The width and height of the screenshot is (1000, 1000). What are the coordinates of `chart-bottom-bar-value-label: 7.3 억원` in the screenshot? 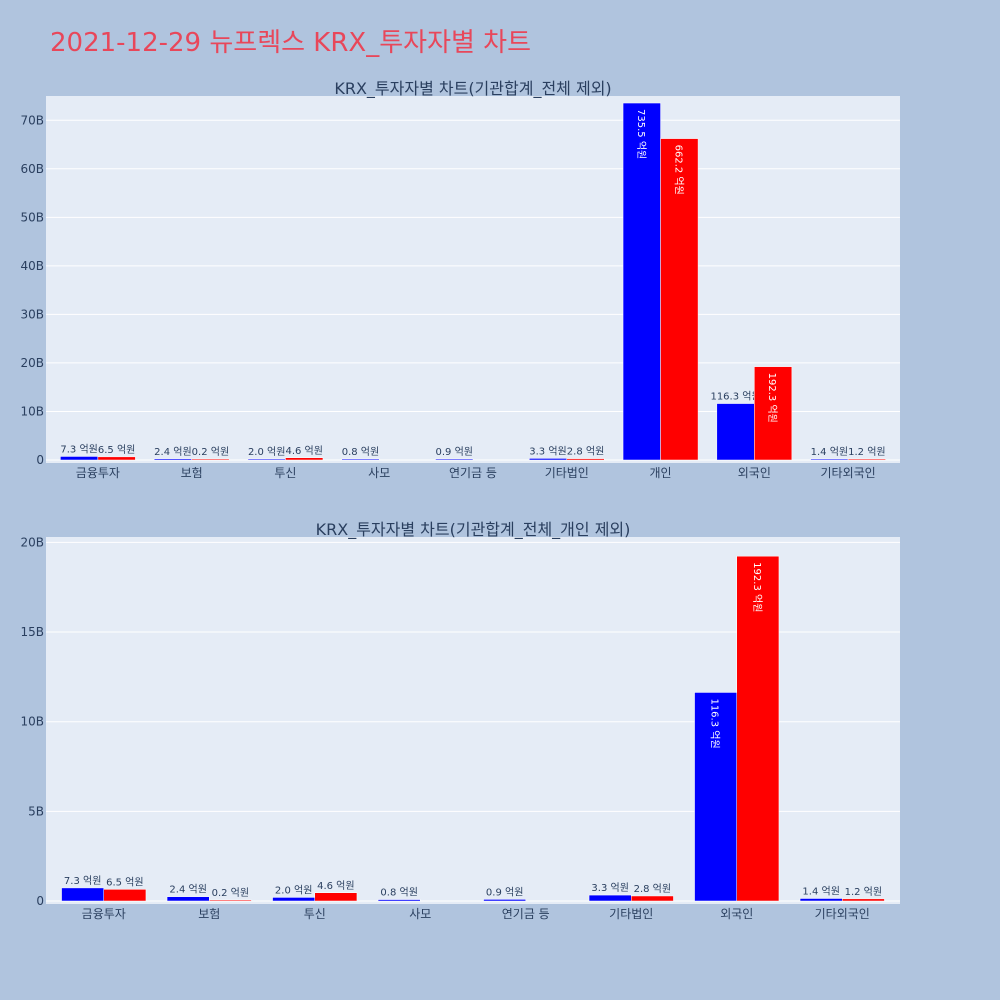 It's located at (82, 881).